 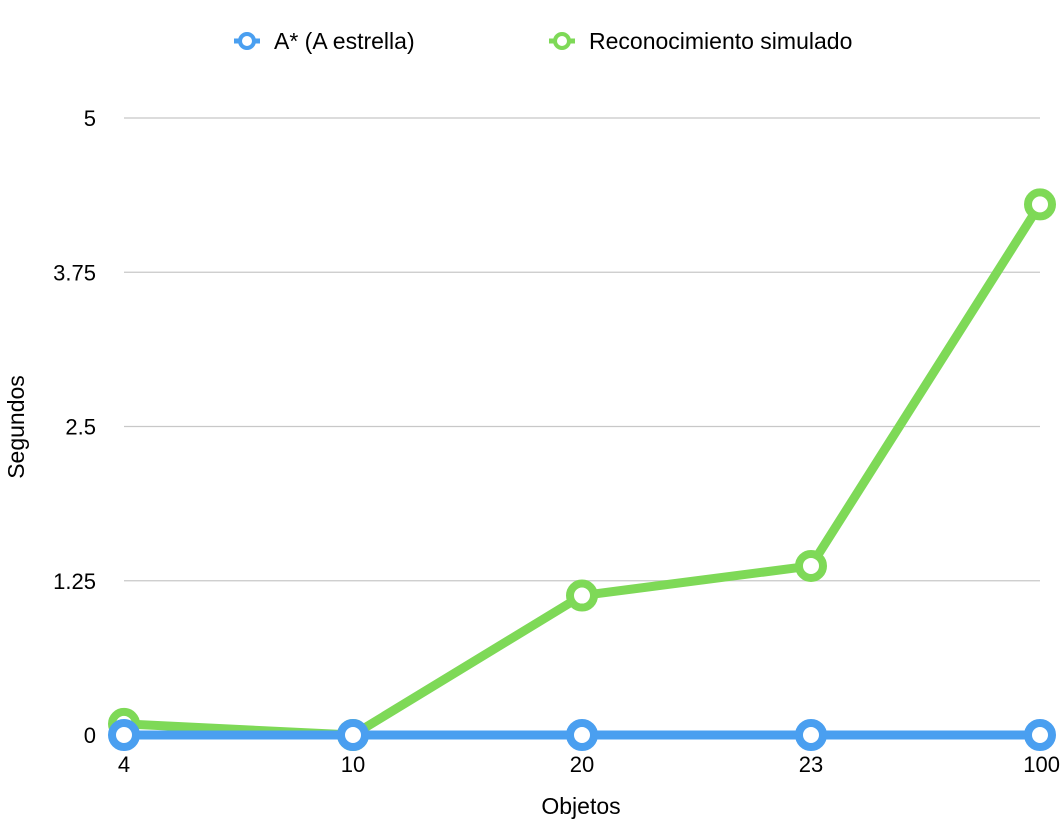 I want to click on legend: A* (A estrella) Reconocimiento simulado, so click(x=543, y=41).